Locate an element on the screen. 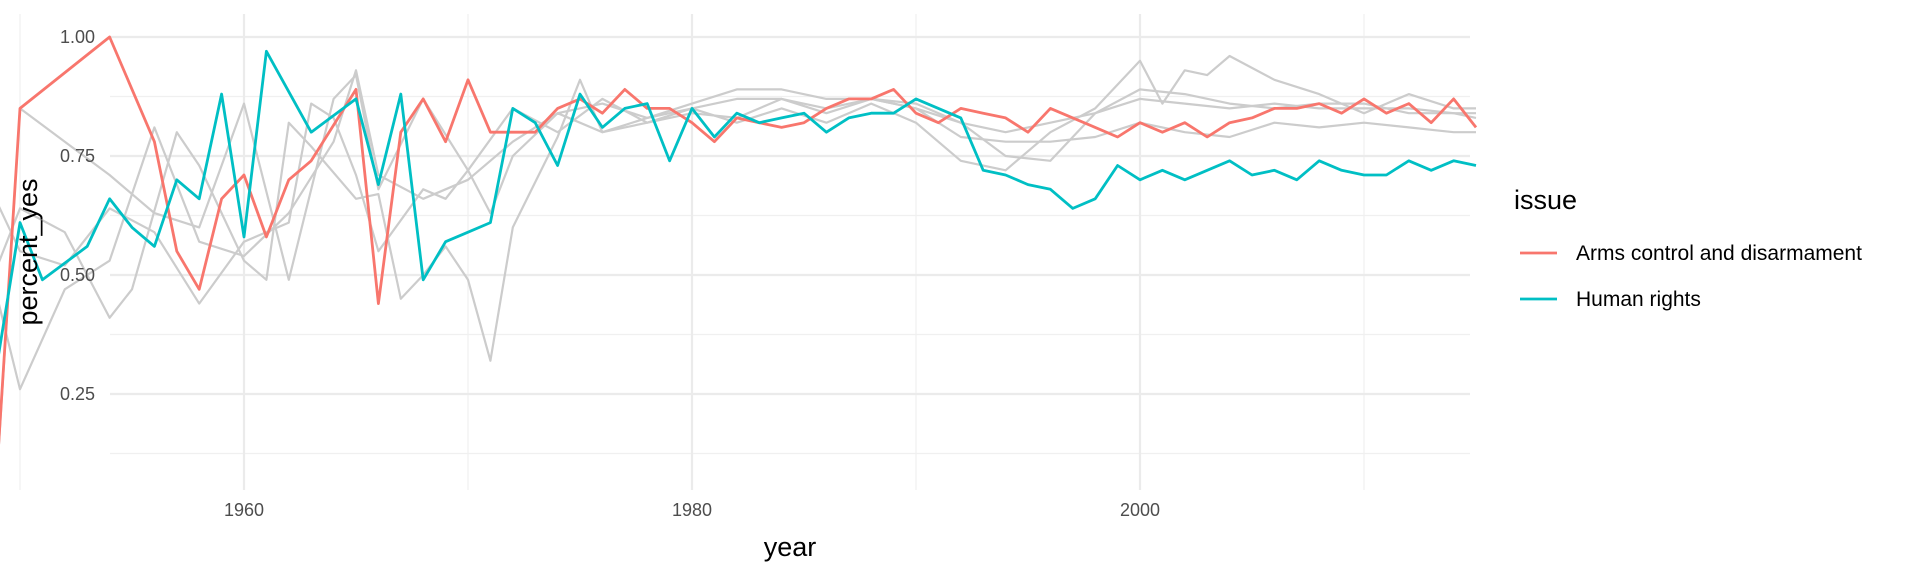 This screenshot has width=1920, height=576. legend-title: issue is located at coordinates (1545, 200).